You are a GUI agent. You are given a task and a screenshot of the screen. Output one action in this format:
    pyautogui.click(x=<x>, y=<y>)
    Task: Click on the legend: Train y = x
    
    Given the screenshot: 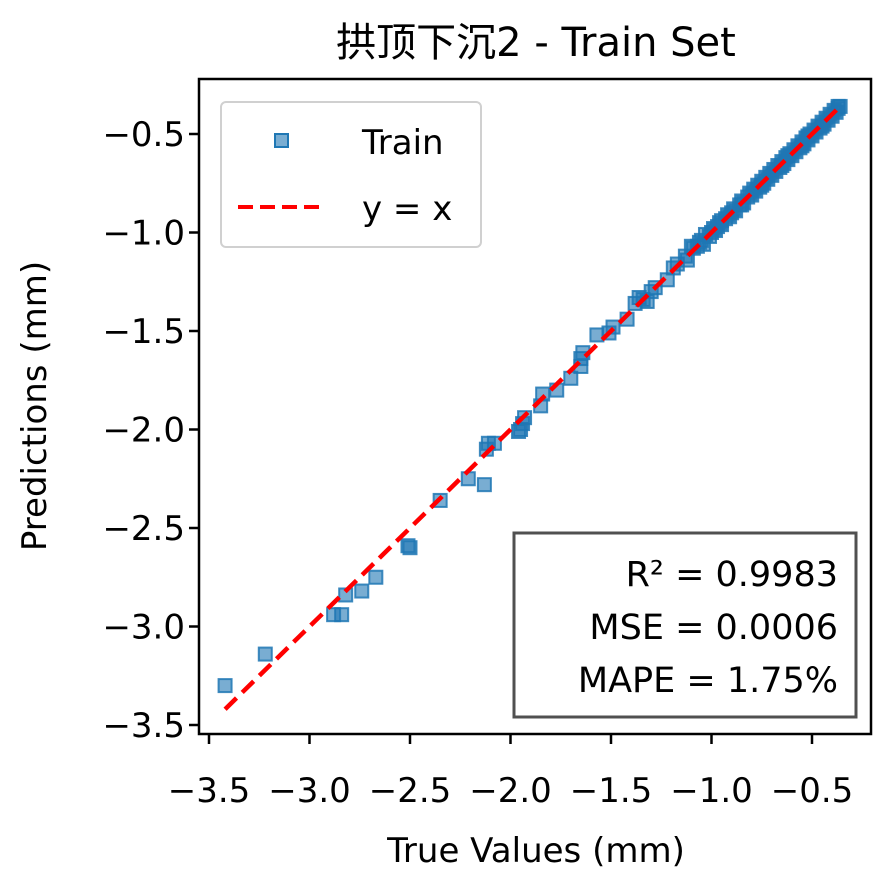 What is the action you would take?
    pyautogui.click(x=351, y=174)
    